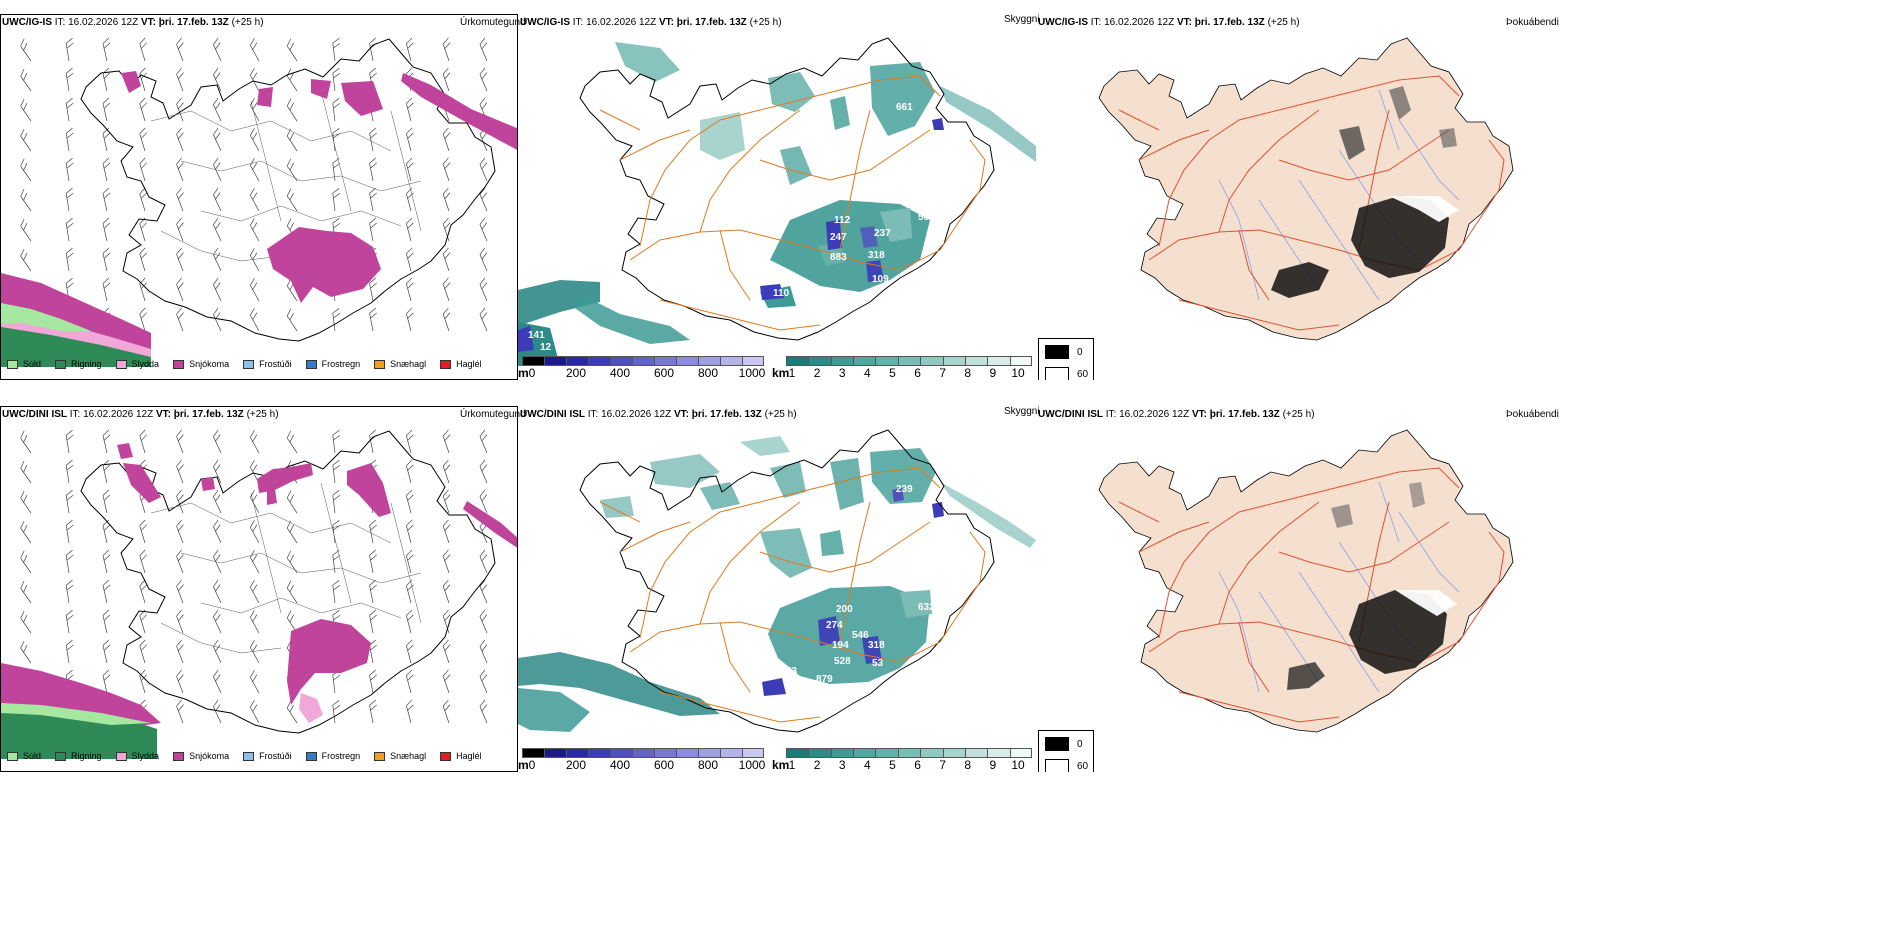 Image resolution: width=1900 pixels, height=950 pixels. Describe the element at coordinates (469, 756) in the screenshot. I see `legend-label: Haglél` at that location.